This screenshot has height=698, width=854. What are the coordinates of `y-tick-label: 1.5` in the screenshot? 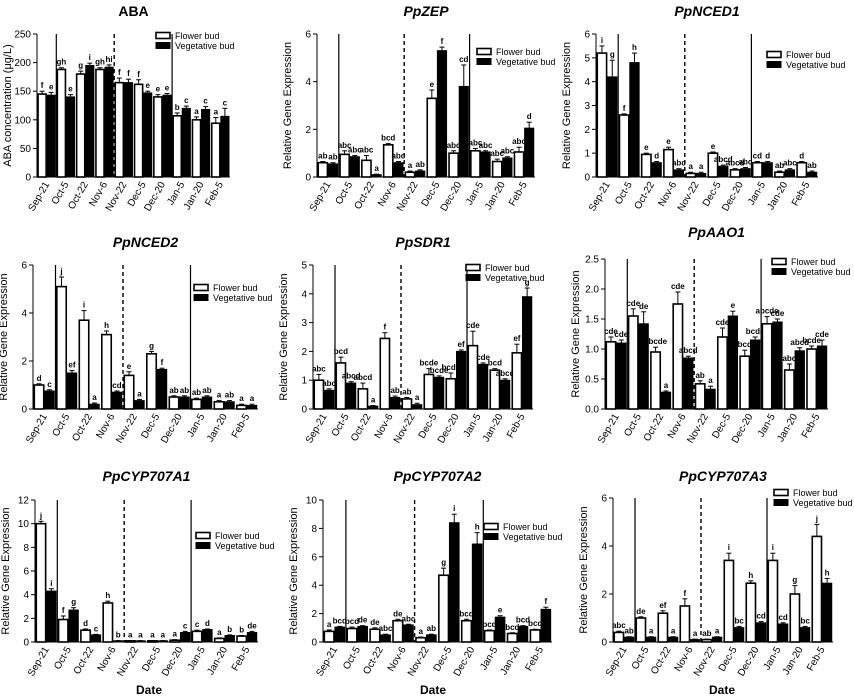 It's located at (592, 320).